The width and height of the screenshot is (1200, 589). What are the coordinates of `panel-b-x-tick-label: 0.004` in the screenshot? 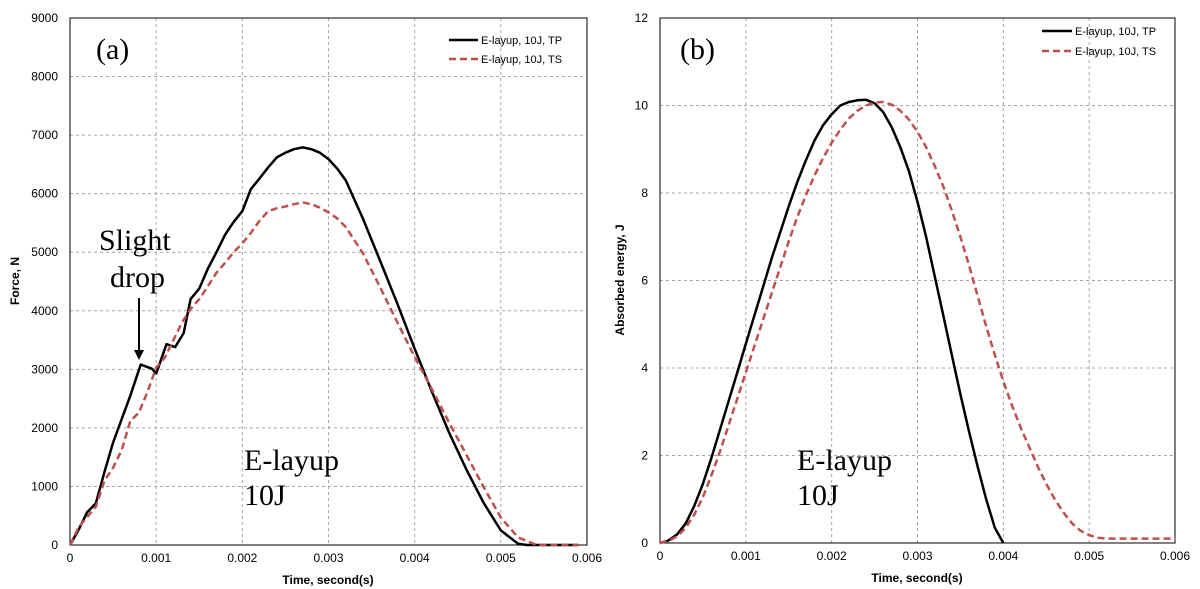 It's located at (1003, 556).